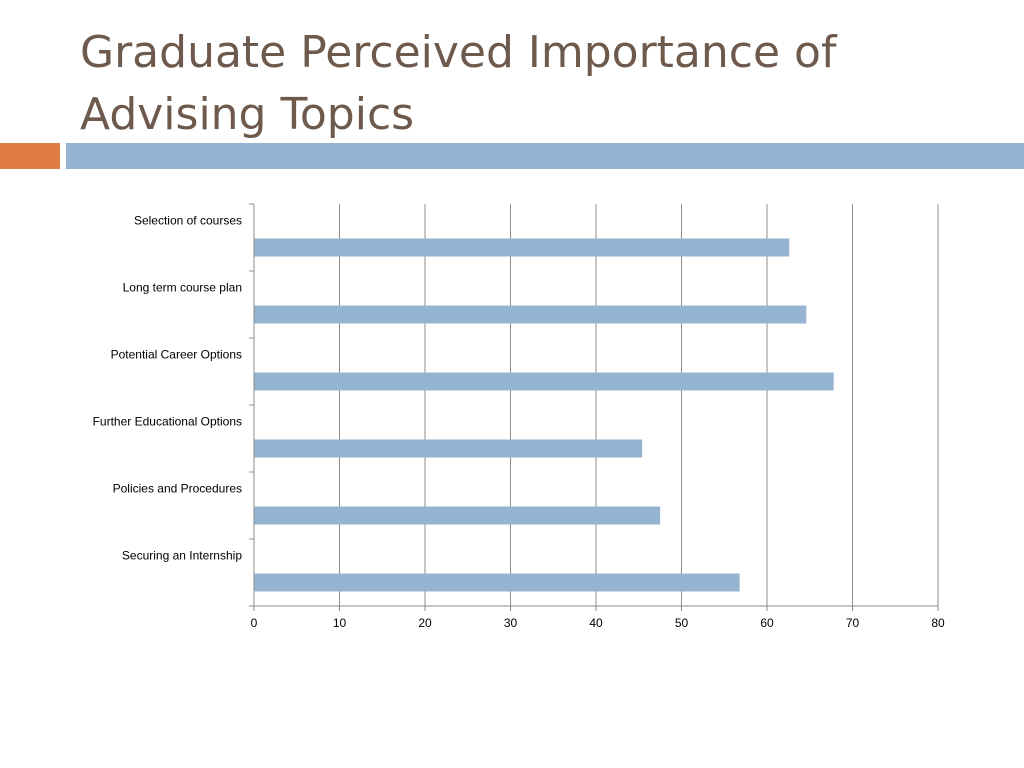 The image size is (1024, 768). Describe the element at coordinates (167, 422) in the screenshot. I see `category-label-further-educational-options: Further Educational Options` at that location.